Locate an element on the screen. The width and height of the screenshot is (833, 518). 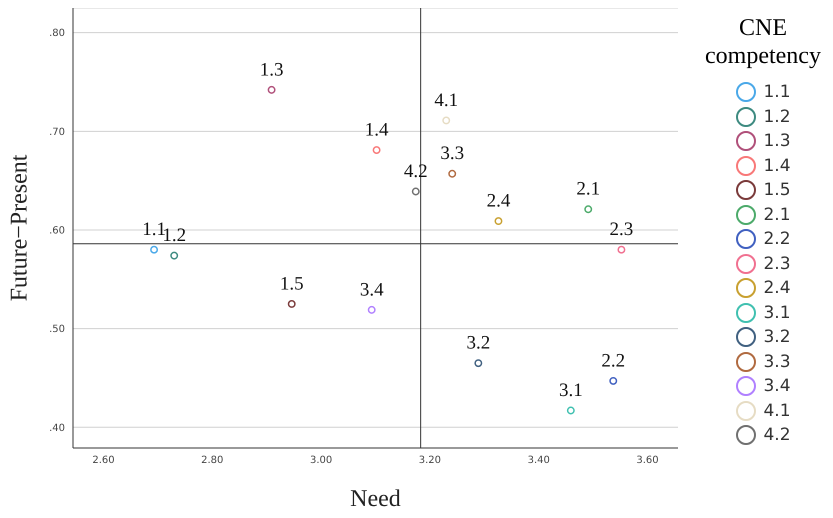
x-tick-label: 3.00 is located at coordinates (321, 460).